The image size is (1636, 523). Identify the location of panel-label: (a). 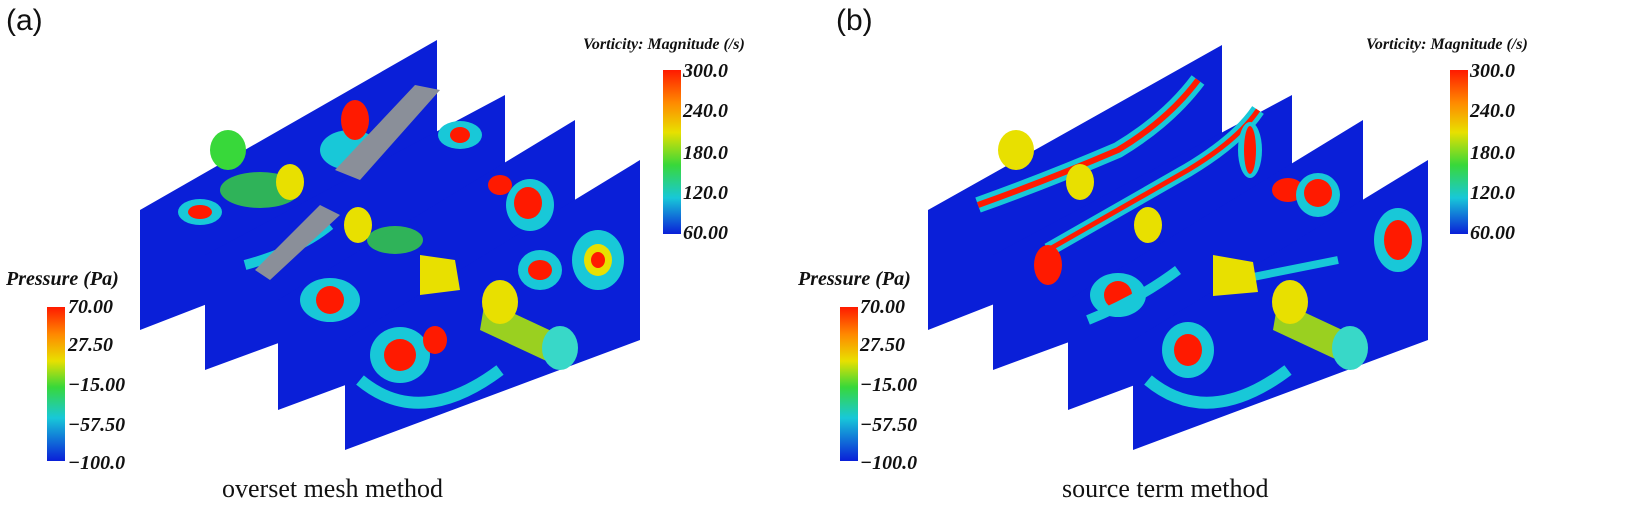
(24, 20).